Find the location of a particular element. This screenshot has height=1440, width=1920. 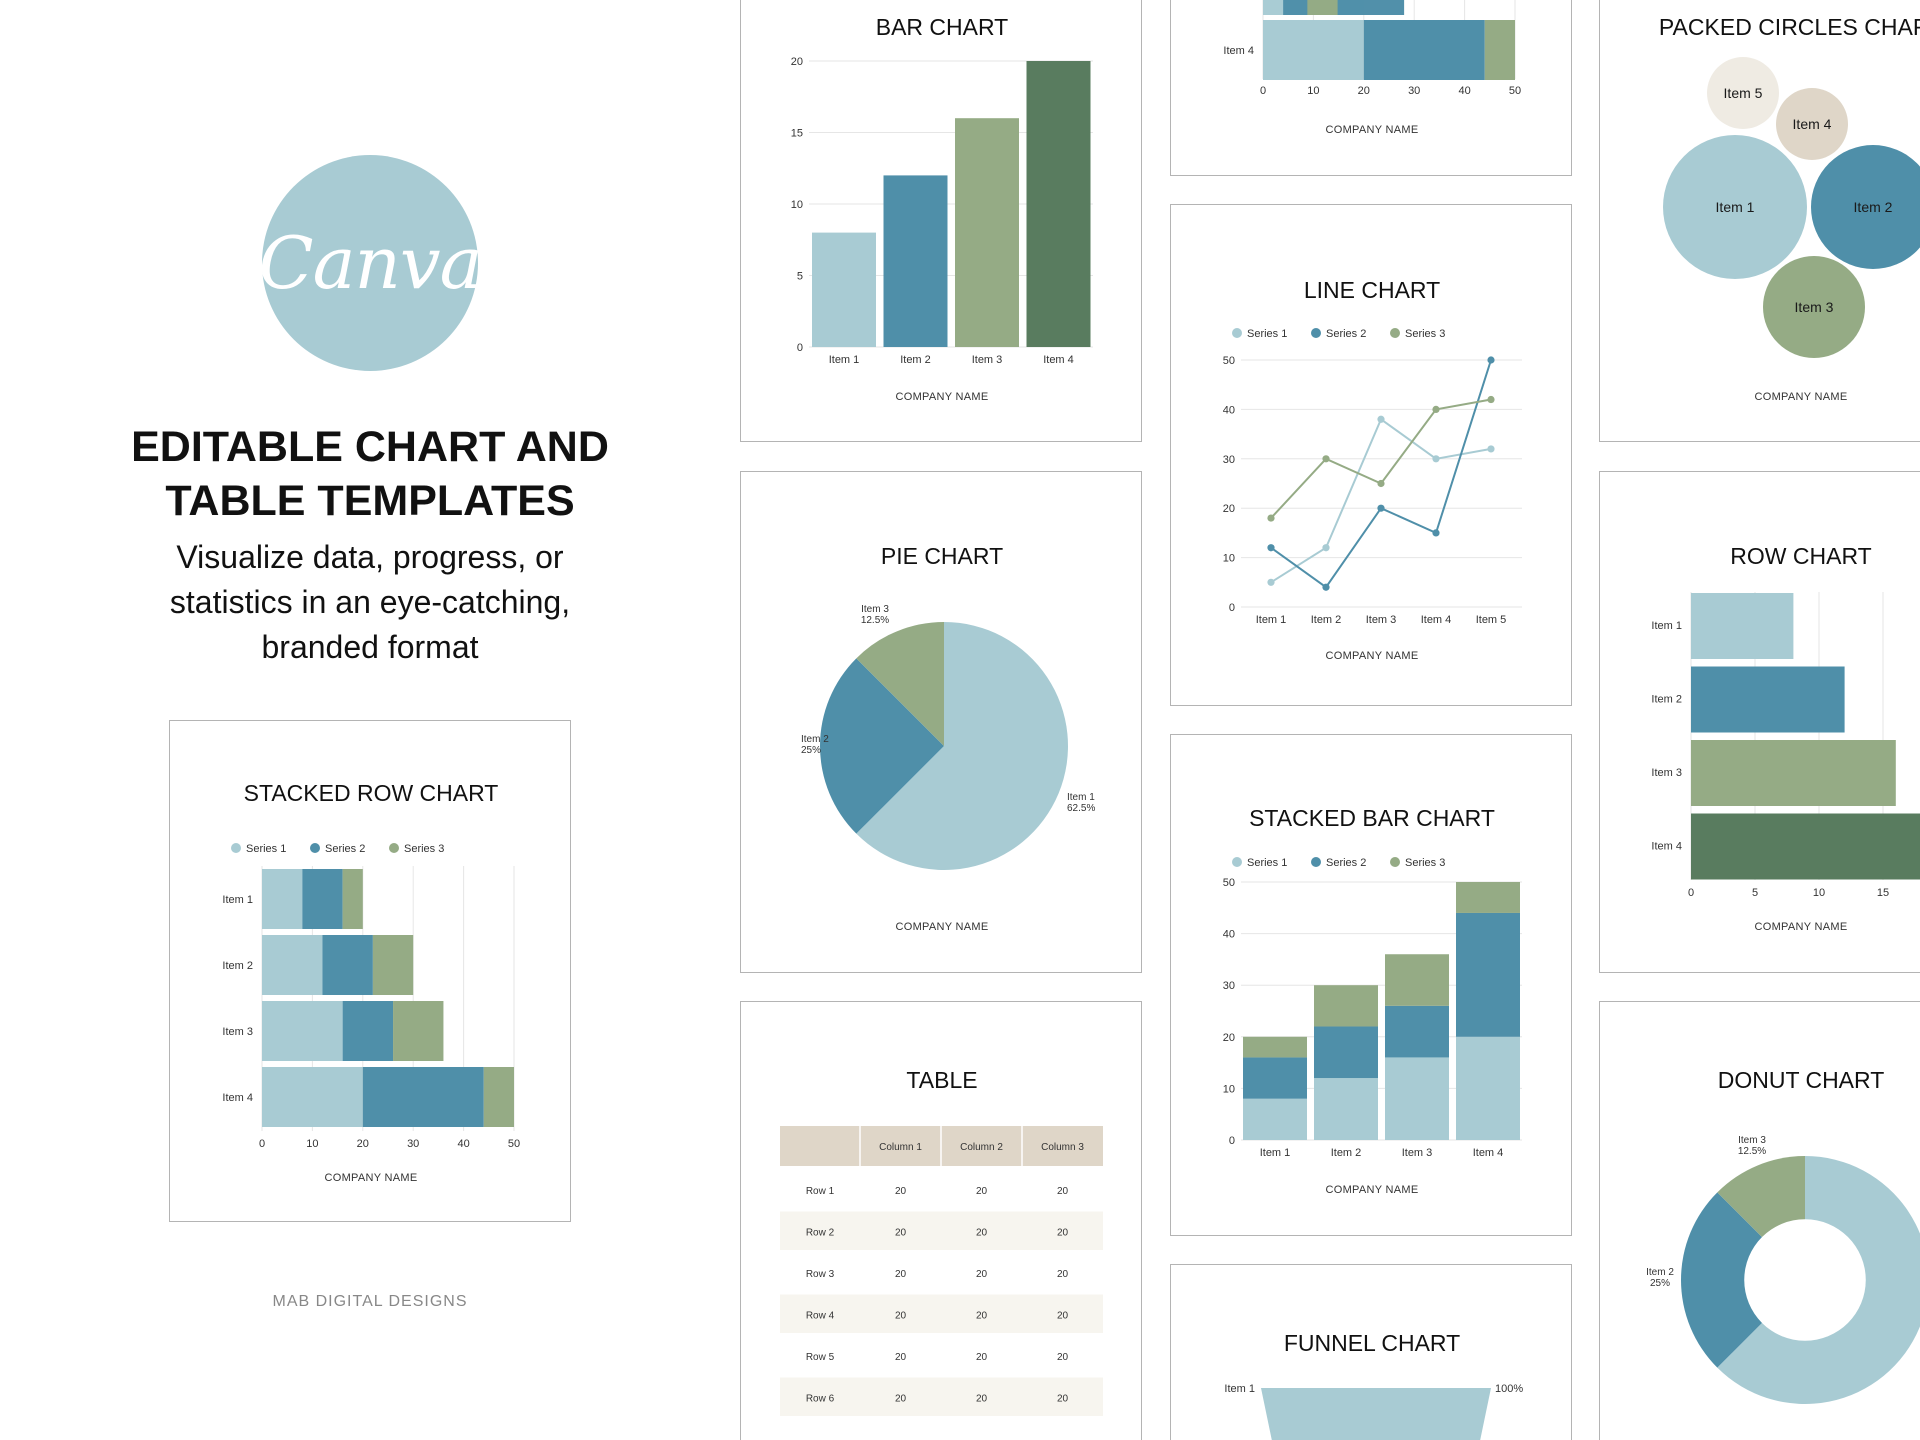

canva-logo: Canva is located at coordinates (371, 263).